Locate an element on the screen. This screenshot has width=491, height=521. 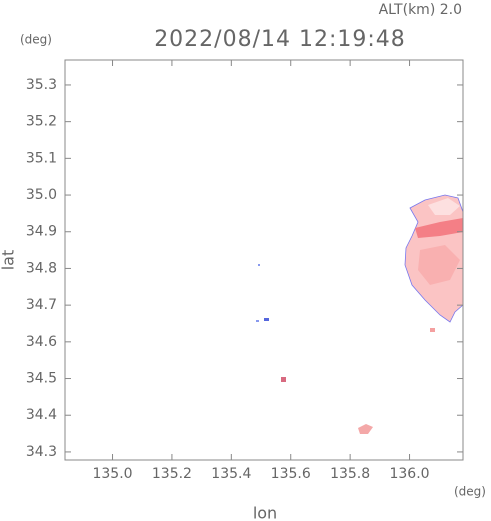
y-tick-label: 34.3 is located at coordinates (41, 452).